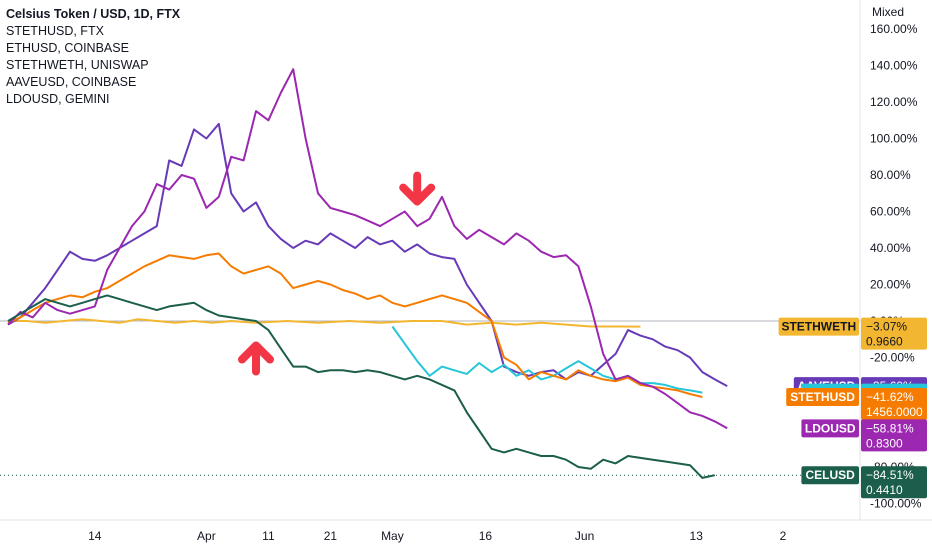  I want to click on x-tick-label: Jun, so click(584, 536).